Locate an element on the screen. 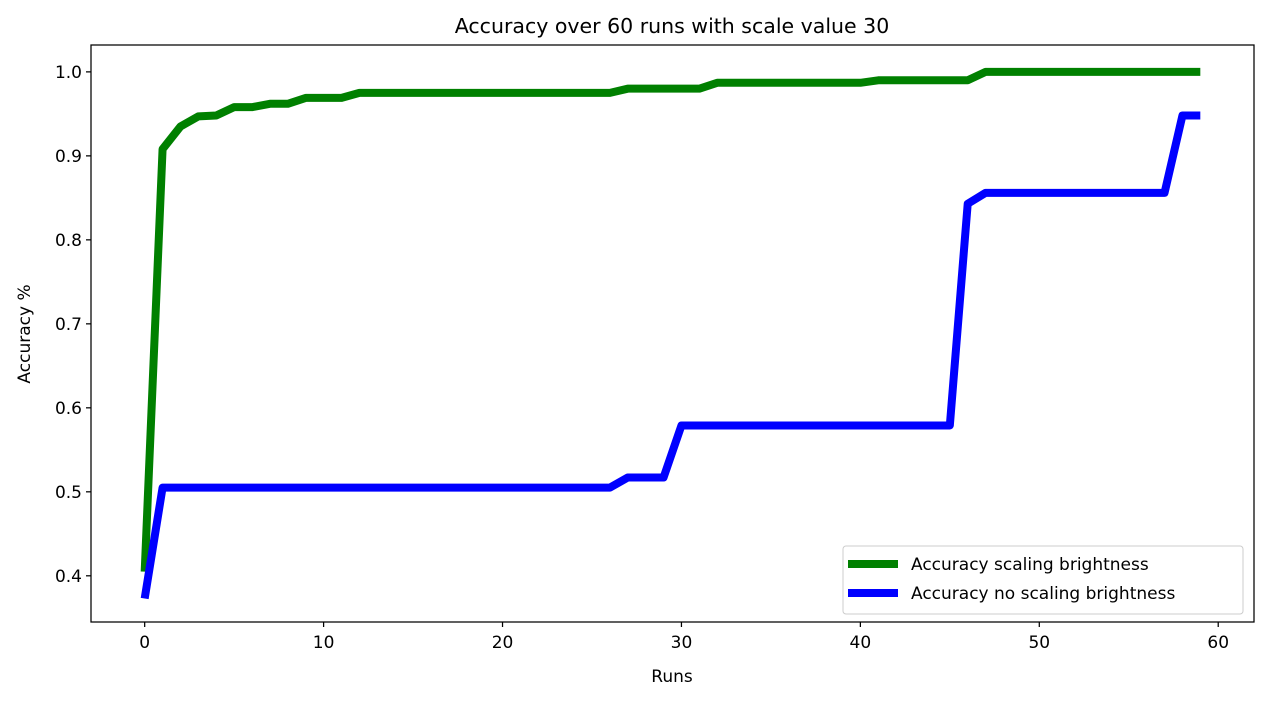 Image resolution: width=1268 pixels, height=701 pixels. y-tick-label: 0.6 is located at coordinates (68, 409).